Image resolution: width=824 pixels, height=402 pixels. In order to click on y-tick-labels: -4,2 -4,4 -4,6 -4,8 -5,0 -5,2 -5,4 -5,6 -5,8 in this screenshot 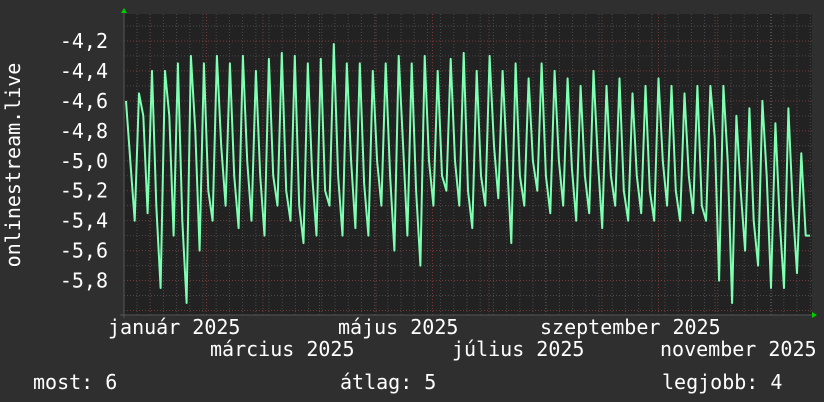, I will do `click(84, 161)`.